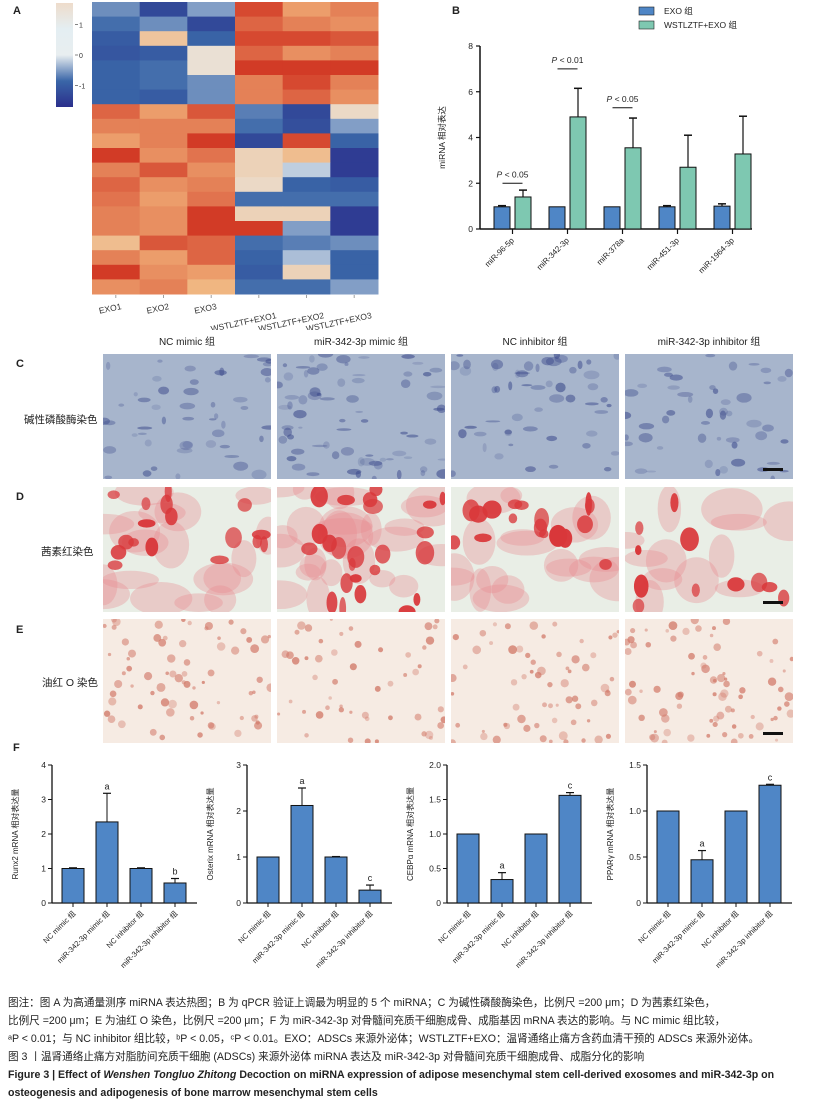  What do you see at coordinates (301, 781) in the screenshot?
I see `significance-mark: a` at bounding box center [301, 781].